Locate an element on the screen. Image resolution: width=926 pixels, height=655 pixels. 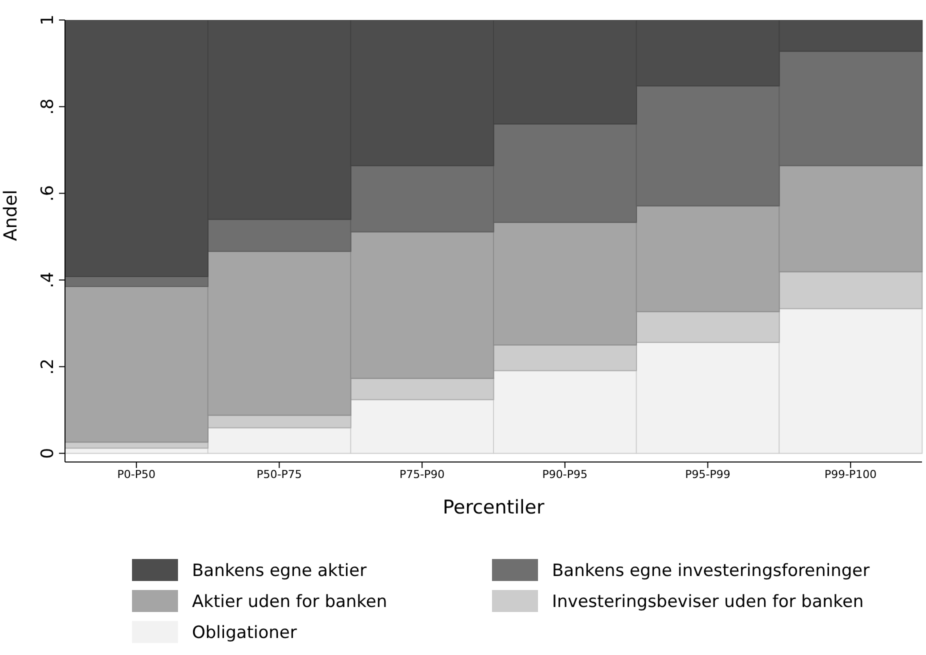
x-axis-title: Percentiler is located at coordinates (493, 507).